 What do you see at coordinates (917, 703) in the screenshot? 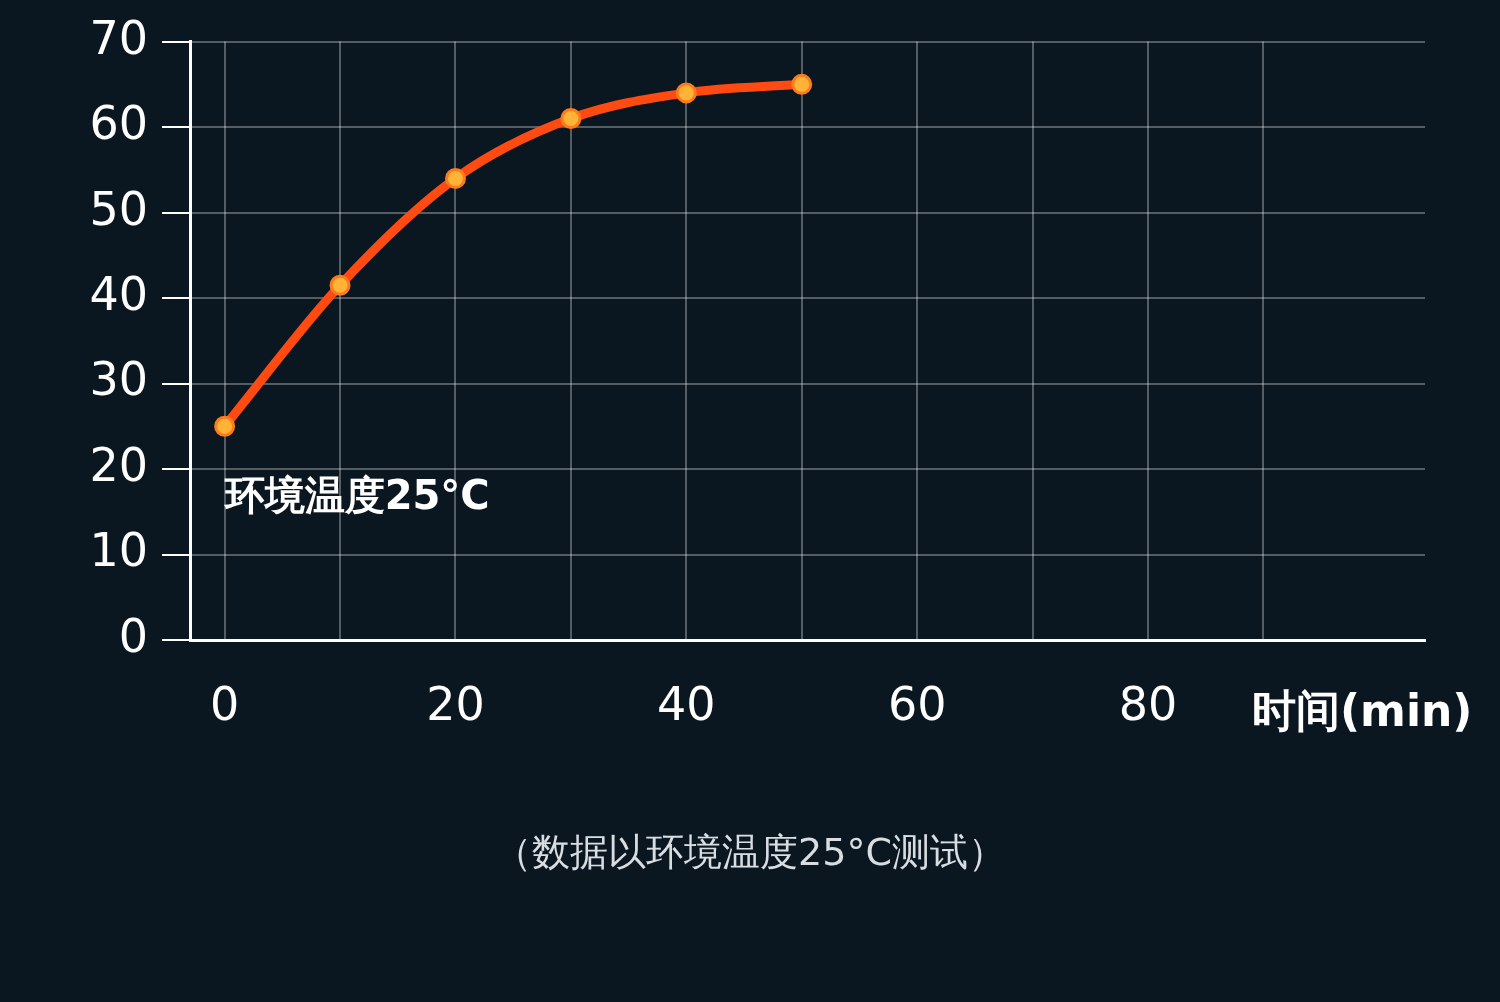
I see `x-tick-label: 60` at bounding box center [917, 703].